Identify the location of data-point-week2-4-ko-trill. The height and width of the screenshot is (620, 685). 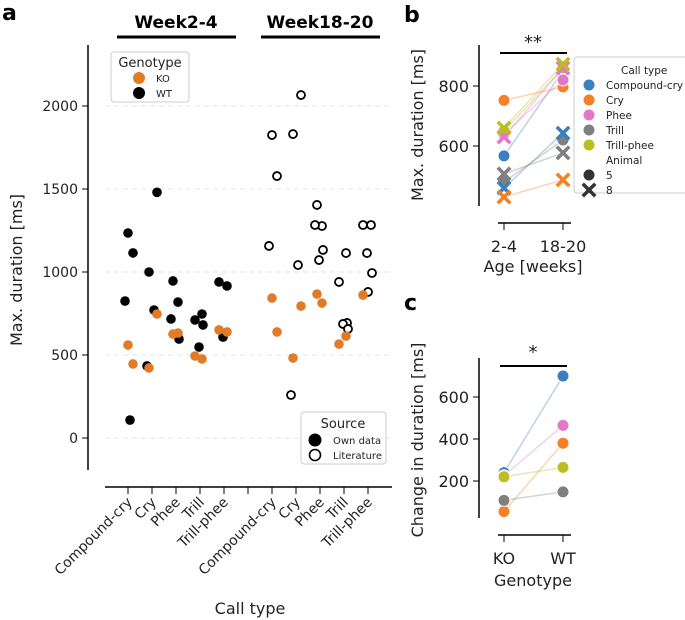
(195, 356).